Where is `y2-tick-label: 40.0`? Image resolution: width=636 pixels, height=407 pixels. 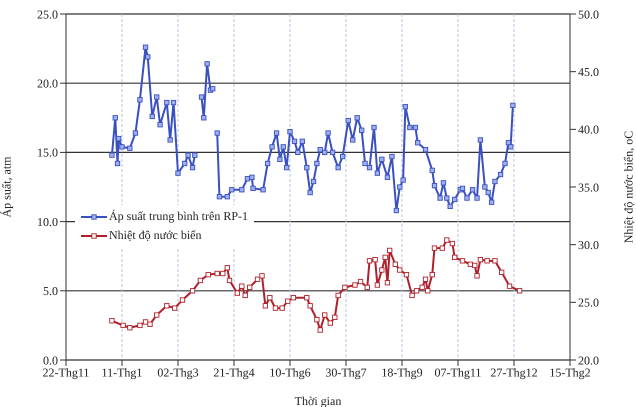 y2-tick-label: 40.0 is located at coordinates (588, 129).